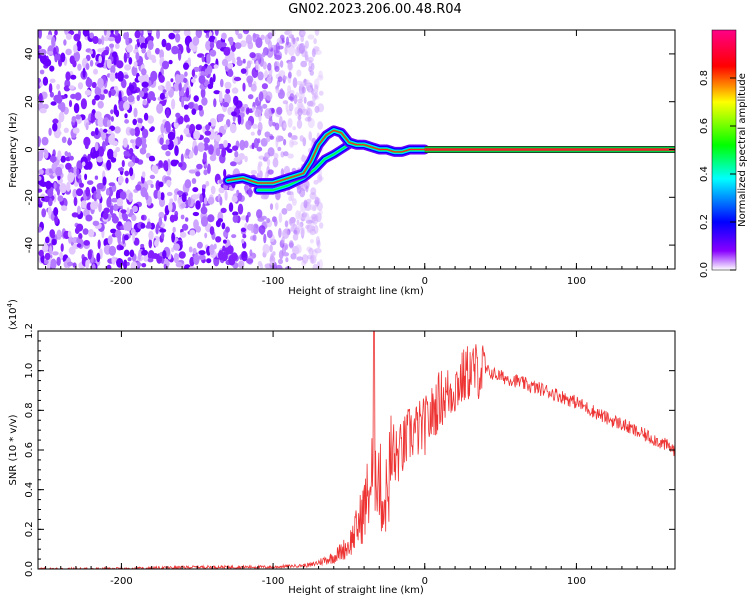  Describe the element at coordinates (121, 281) in the screenshot. I see `x-tick-label: -200` at that location.